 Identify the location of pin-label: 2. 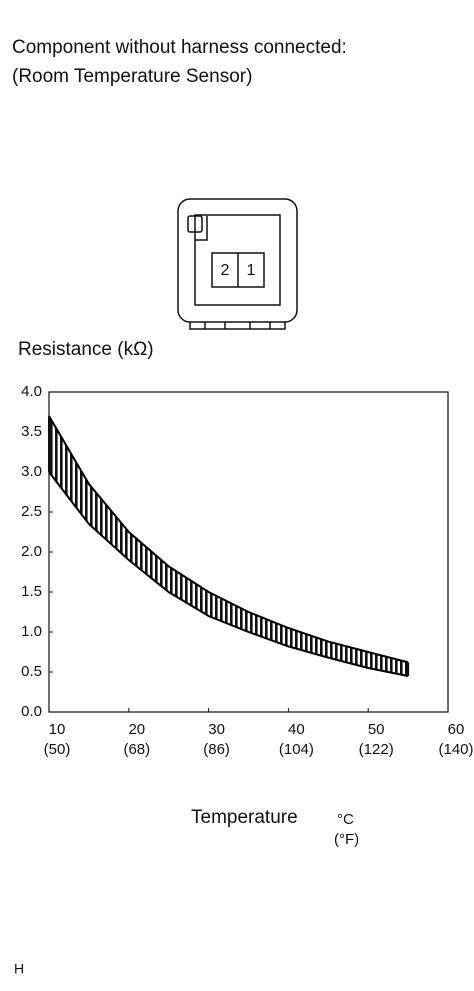
(225, 270).